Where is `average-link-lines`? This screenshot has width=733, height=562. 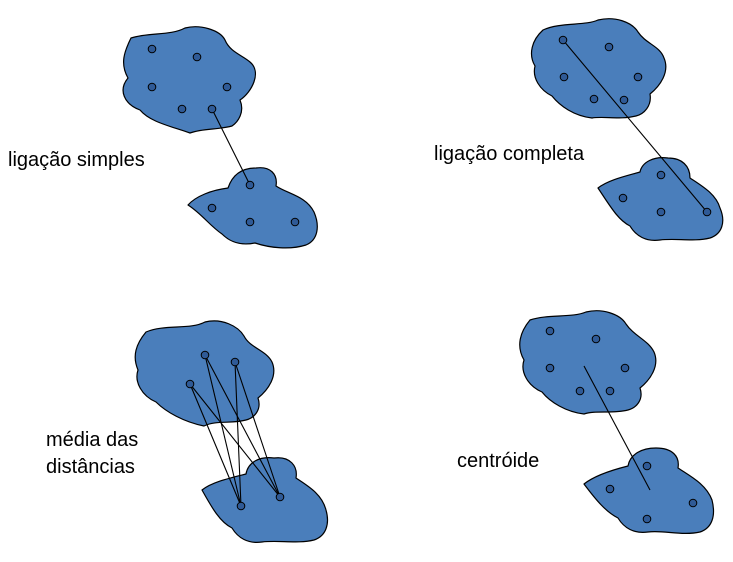
average-link-lines is located at coordinates (235, 430).